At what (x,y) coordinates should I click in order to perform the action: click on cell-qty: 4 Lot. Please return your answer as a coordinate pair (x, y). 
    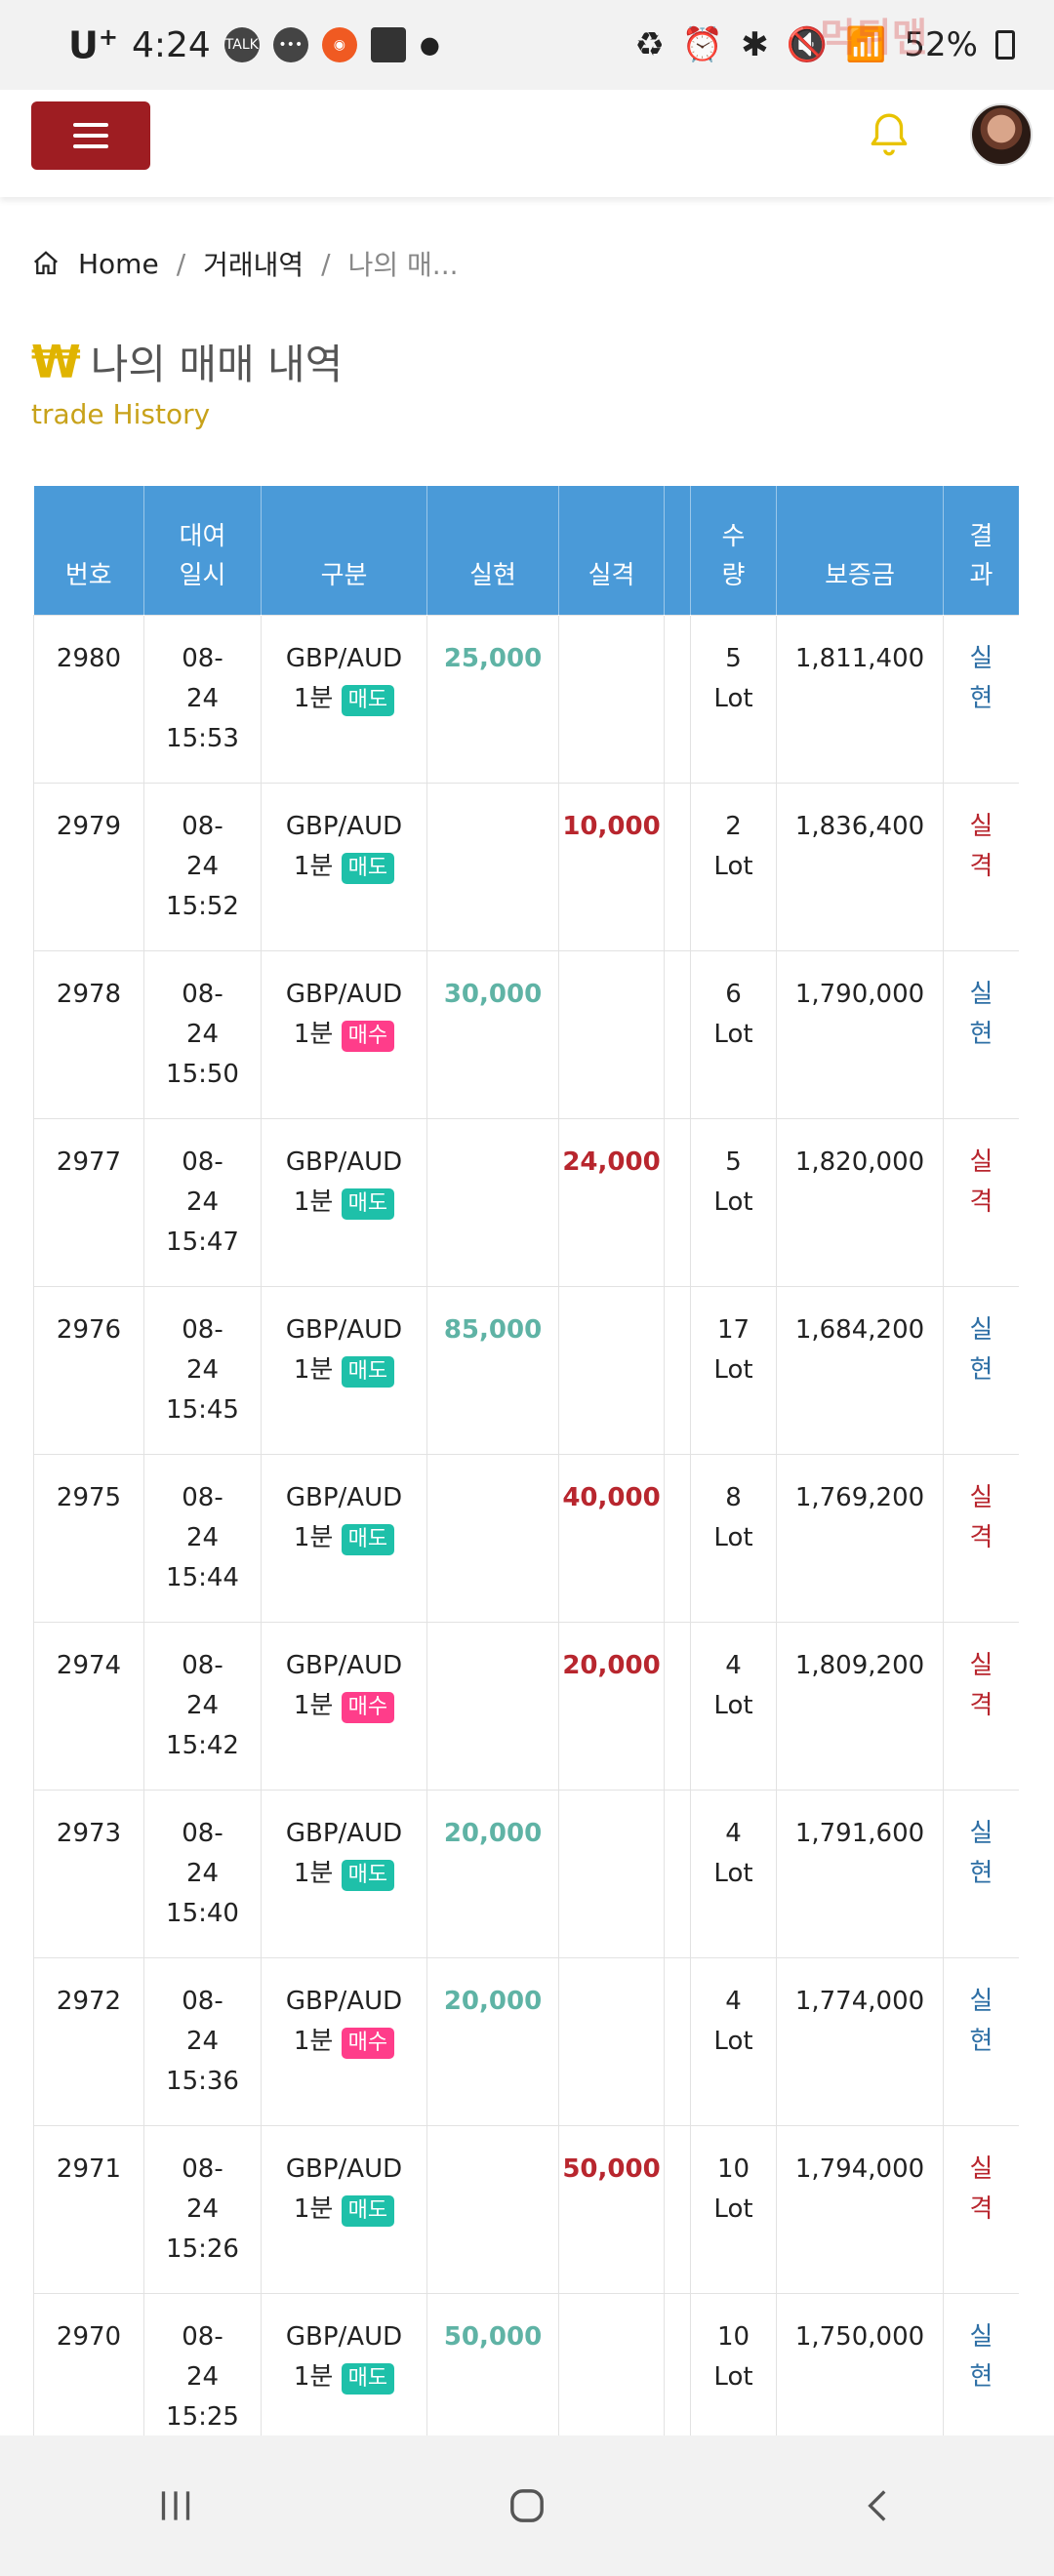
    Looking at the image, I should click on (734, 2041).